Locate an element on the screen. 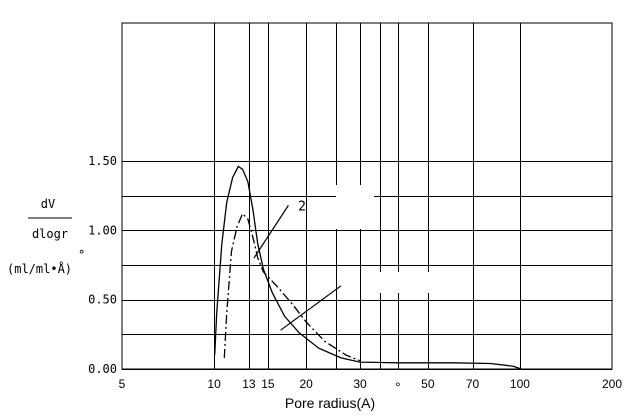 The height and width of the screenshot is (417, 629). y-tick-label: 1.00 is located at coordinates (102, 230).